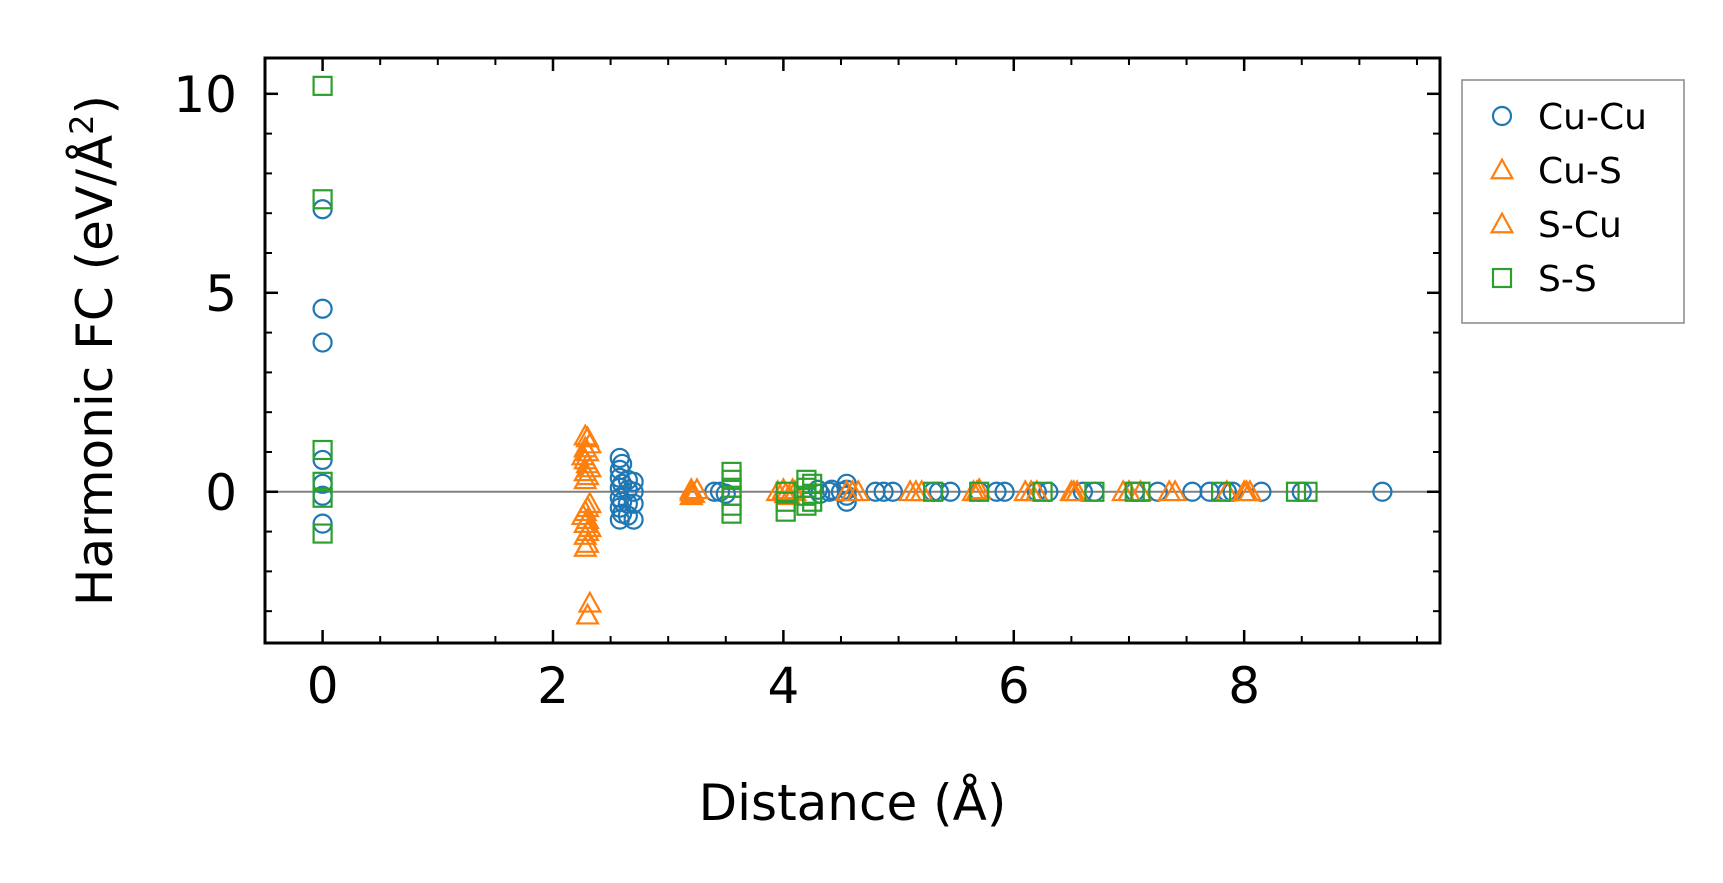 Image resolution: width=1723 pixels, height=883 pixels. What do you see at coordinates (95, 370) in the screenshot?
I see `y-axis-title-main: Harmonic FC (eV/Å` at bounding box center [95, 370].